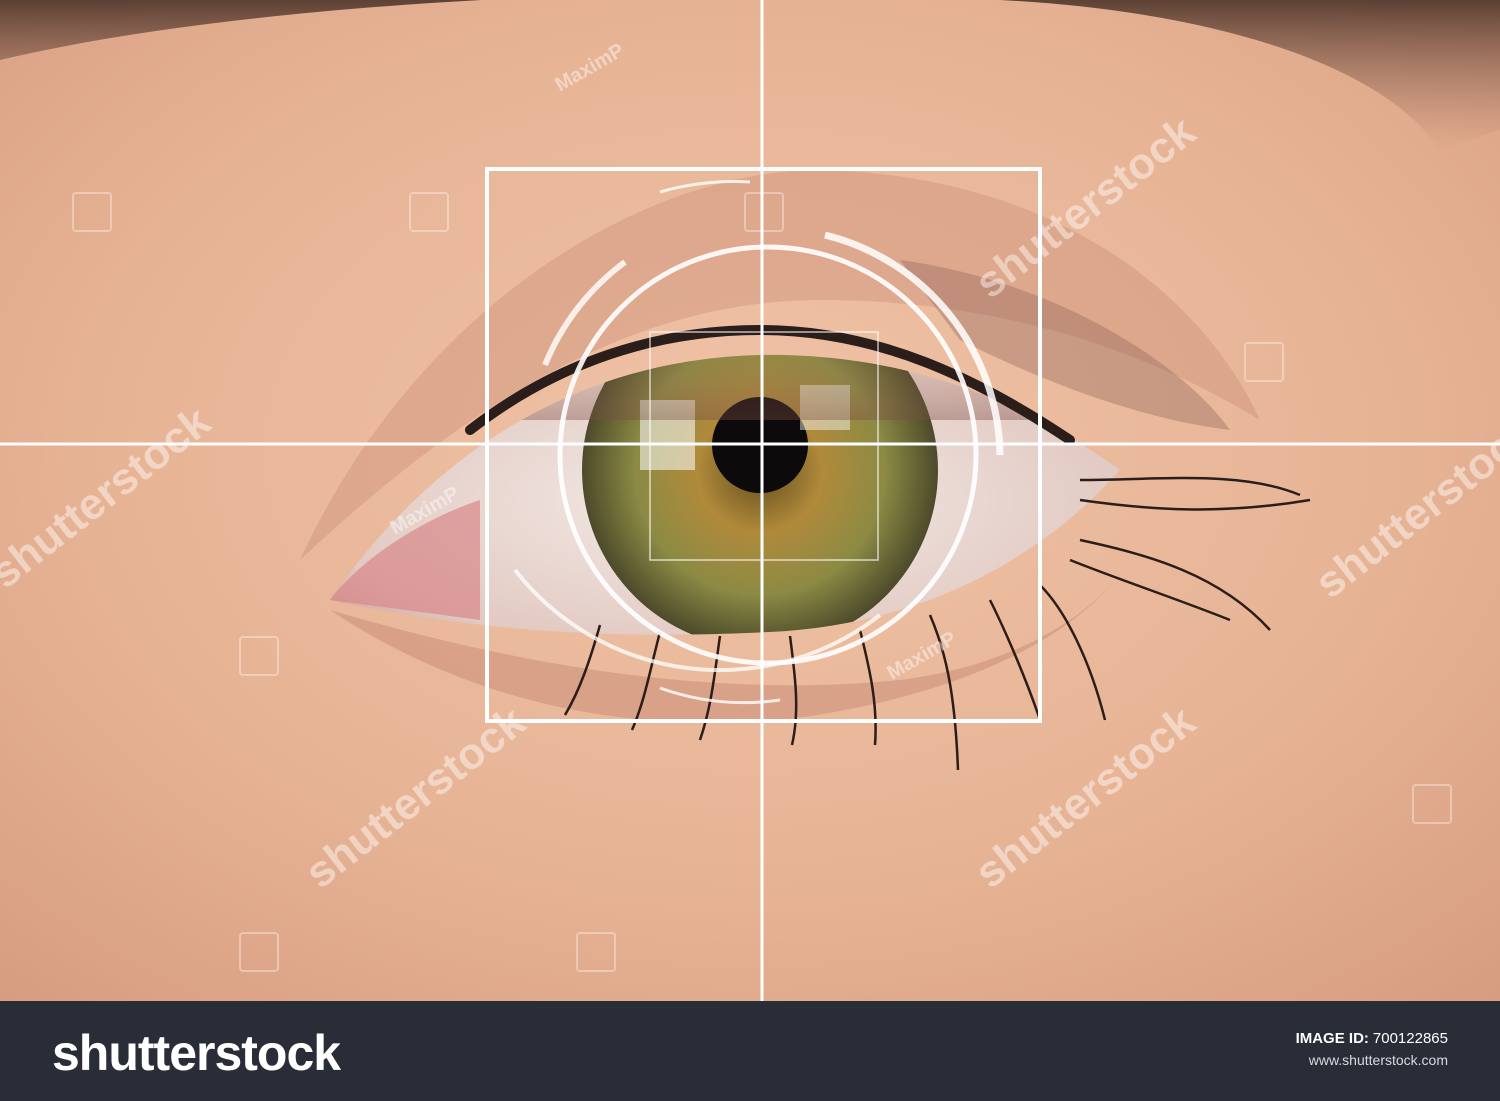 Image resolution: width=1500 pixels, height=1101 pixels. I want to click on lower-lashes, so click(937, 623).